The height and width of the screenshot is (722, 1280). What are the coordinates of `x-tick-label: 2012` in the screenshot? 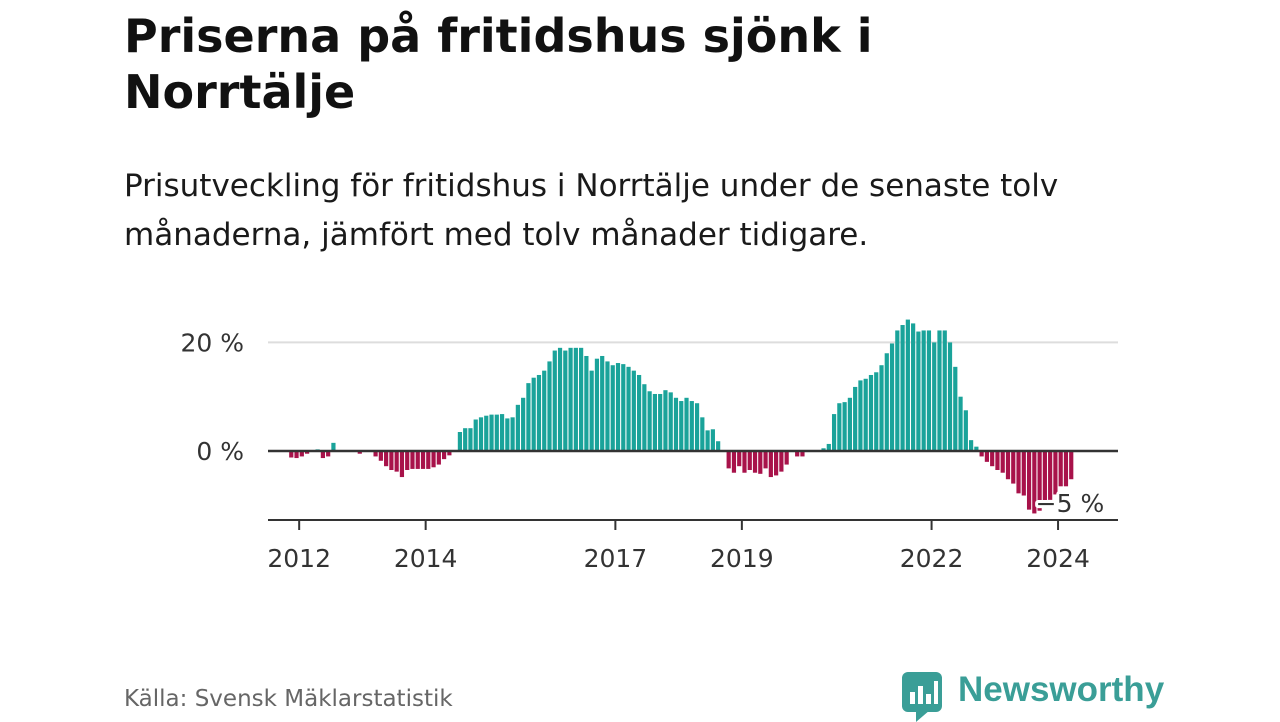 It's located at (299, 558).